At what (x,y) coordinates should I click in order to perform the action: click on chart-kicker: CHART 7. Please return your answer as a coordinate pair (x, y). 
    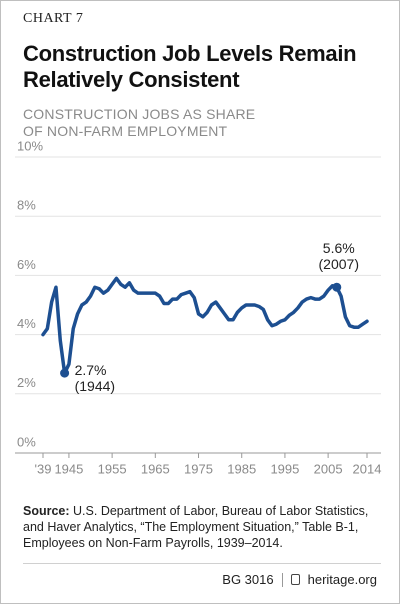
    Looking at the image, I should click on (53, 18).